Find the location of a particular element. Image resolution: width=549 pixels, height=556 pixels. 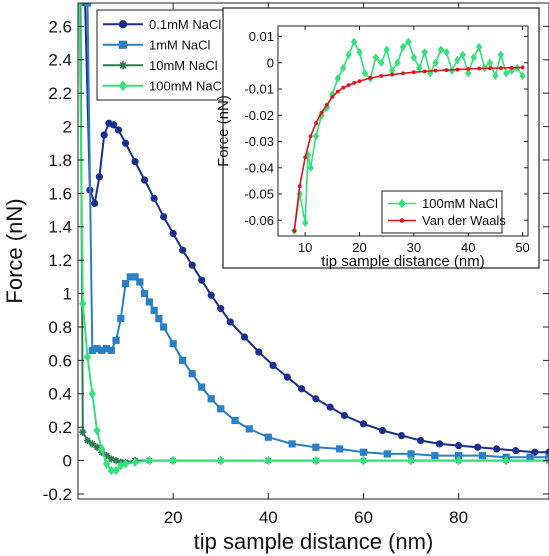

y-tick-label: 0.2 is located at coordinates (60, 427).